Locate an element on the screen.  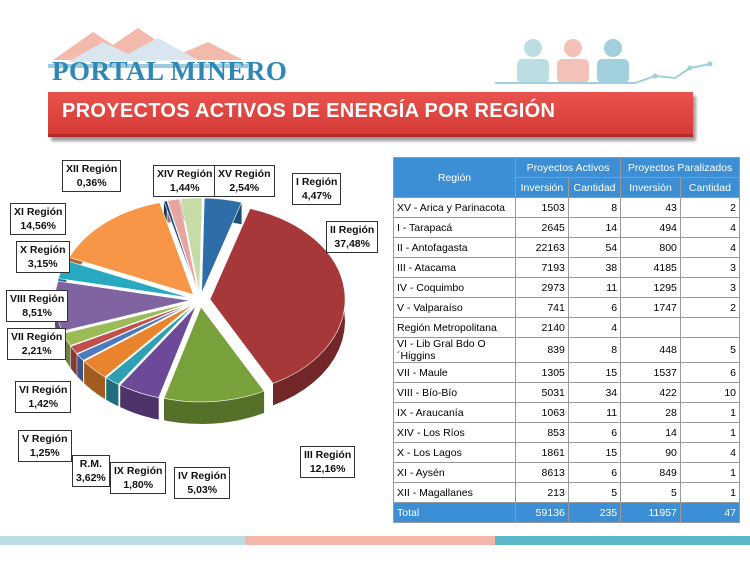
pie-label-name: XI Región is located at coordinates (38, 212).